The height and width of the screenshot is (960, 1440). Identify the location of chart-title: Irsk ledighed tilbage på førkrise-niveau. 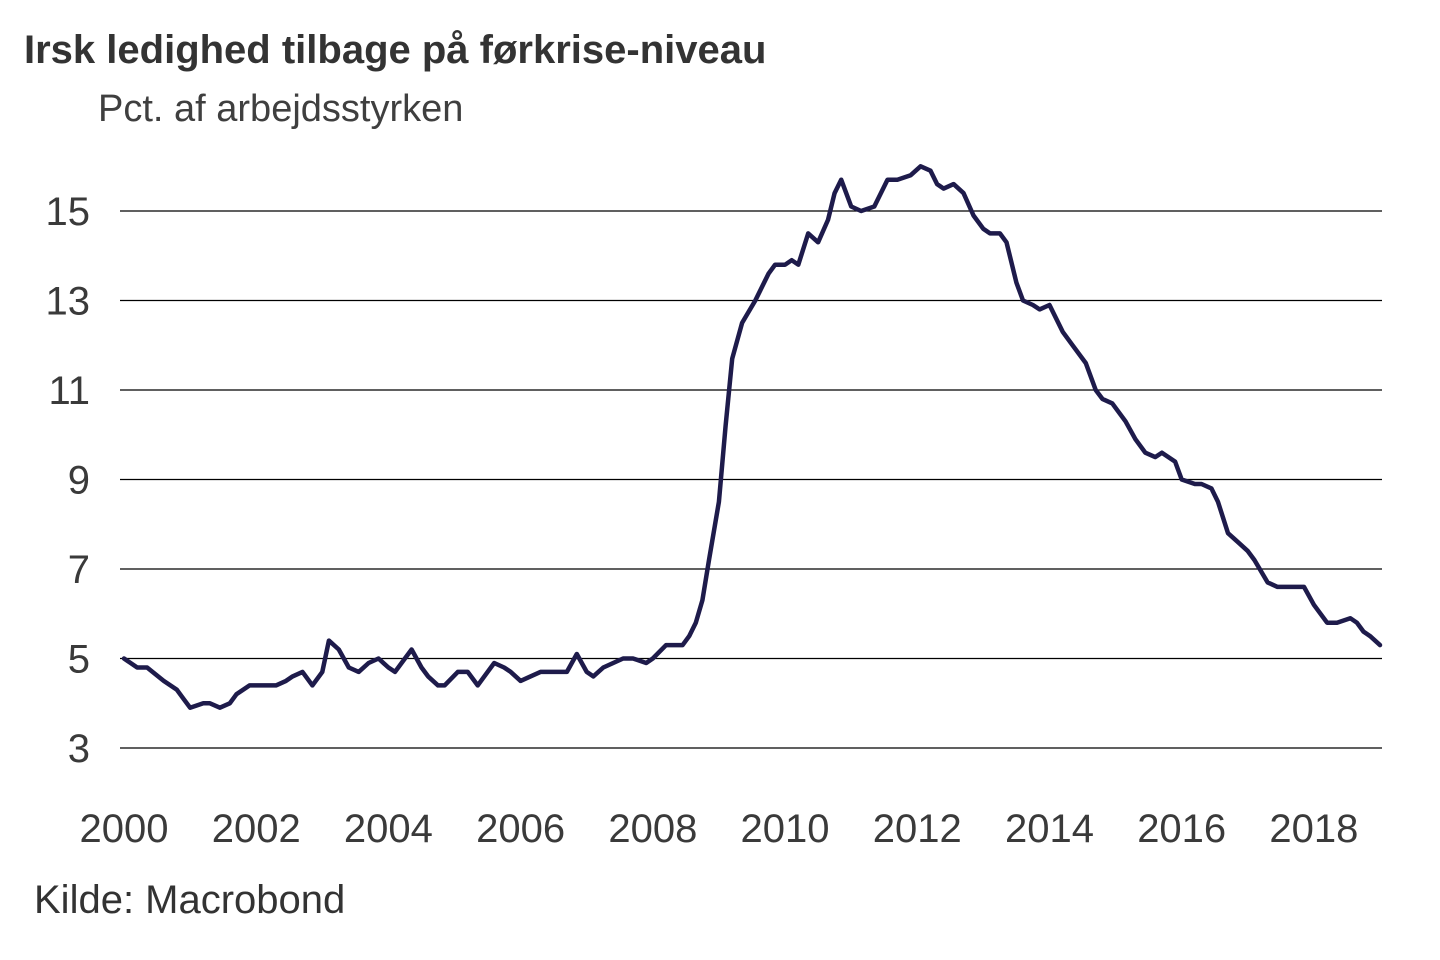
(395, 50).